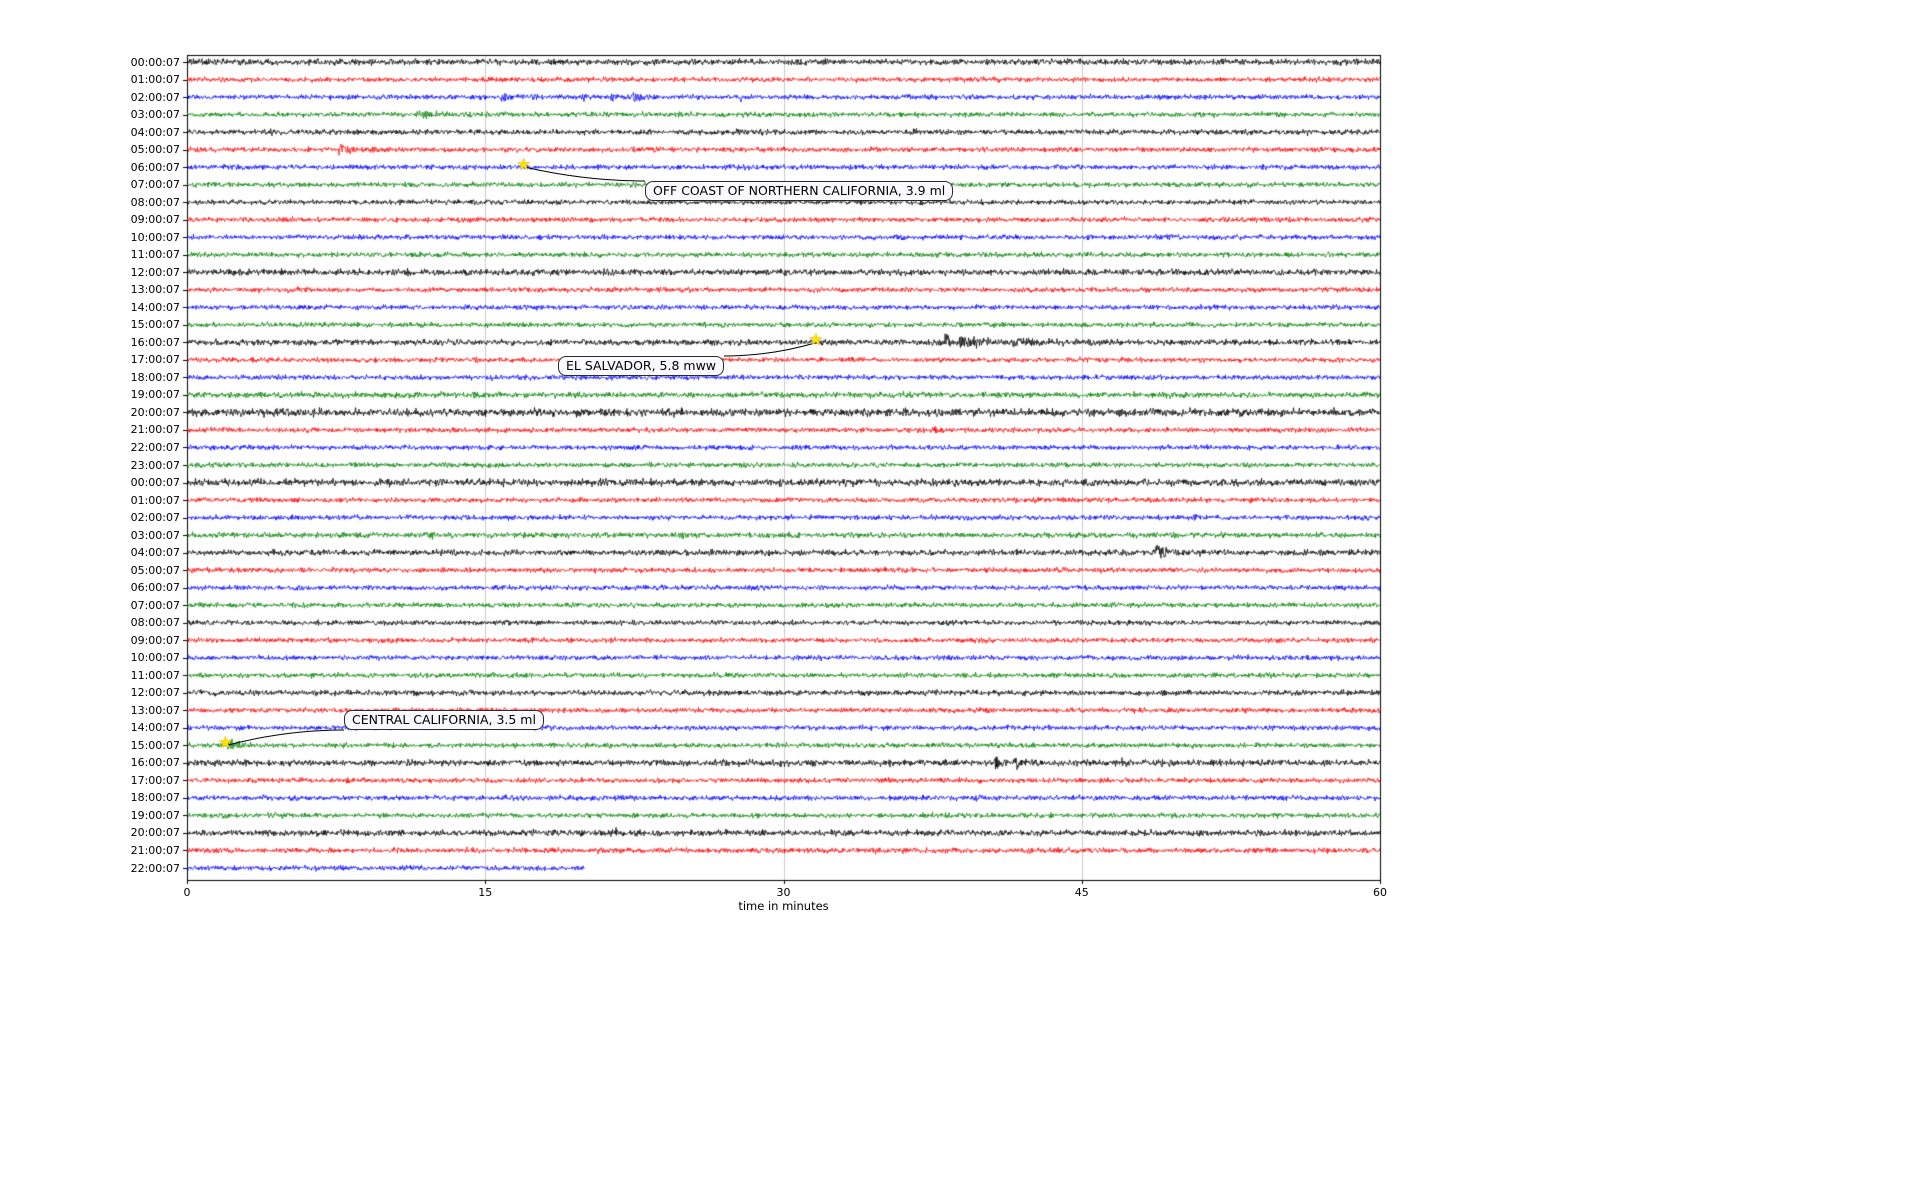 Image resolution: width=1920 pixels, height=1200 pixels. Describe the element at coordinates (641, 366) in the screenshot. I see `event-label-el-salvador: EL SALVADOR, 5.8 mww` at that location.